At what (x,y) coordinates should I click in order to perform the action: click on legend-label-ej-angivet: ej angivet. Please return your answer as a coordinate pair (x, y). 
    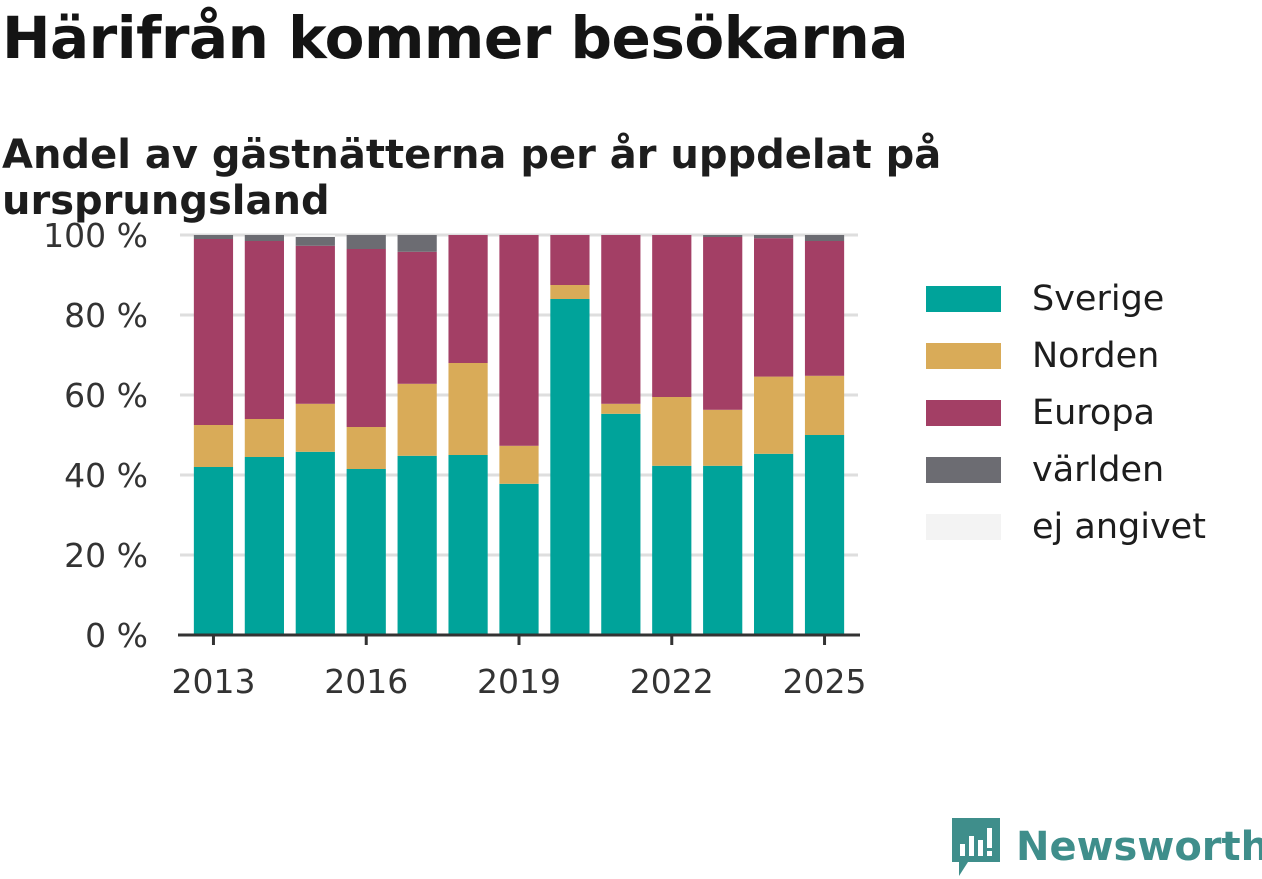
    Looking at the image, I should click on (1119, 526).